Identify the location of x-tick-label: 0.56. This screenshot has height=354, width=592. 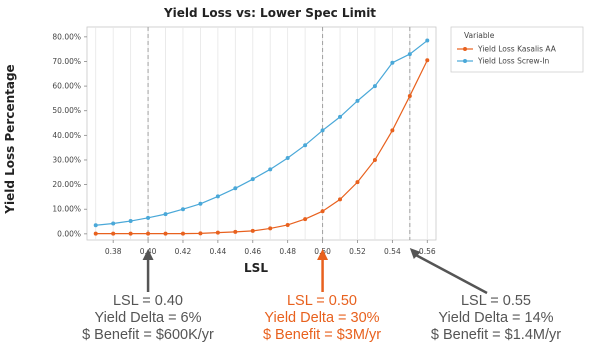
(427, 251).